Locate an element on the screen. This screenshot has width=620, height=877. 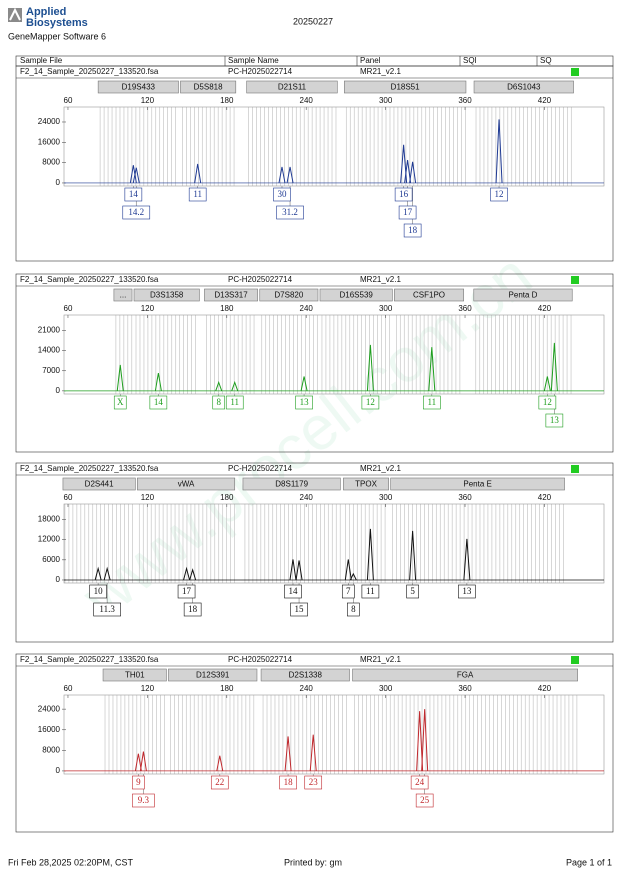
sample-name: PC-H2025022714 is located at coordinates (260, 71).